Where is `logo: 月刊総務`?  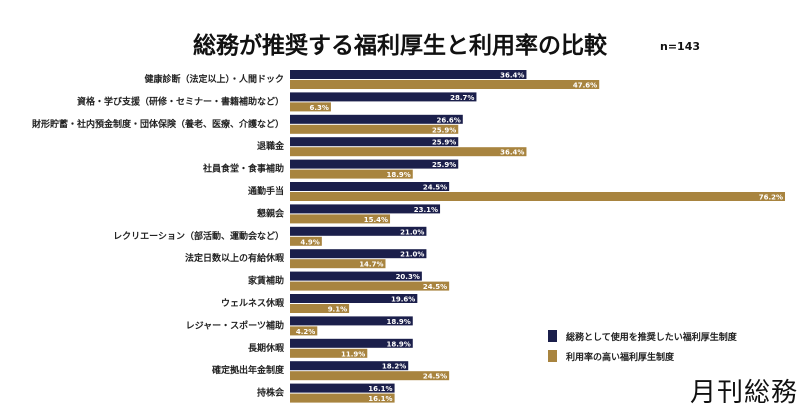 logo: 月刊総務 is located at coordinates (744, 393).